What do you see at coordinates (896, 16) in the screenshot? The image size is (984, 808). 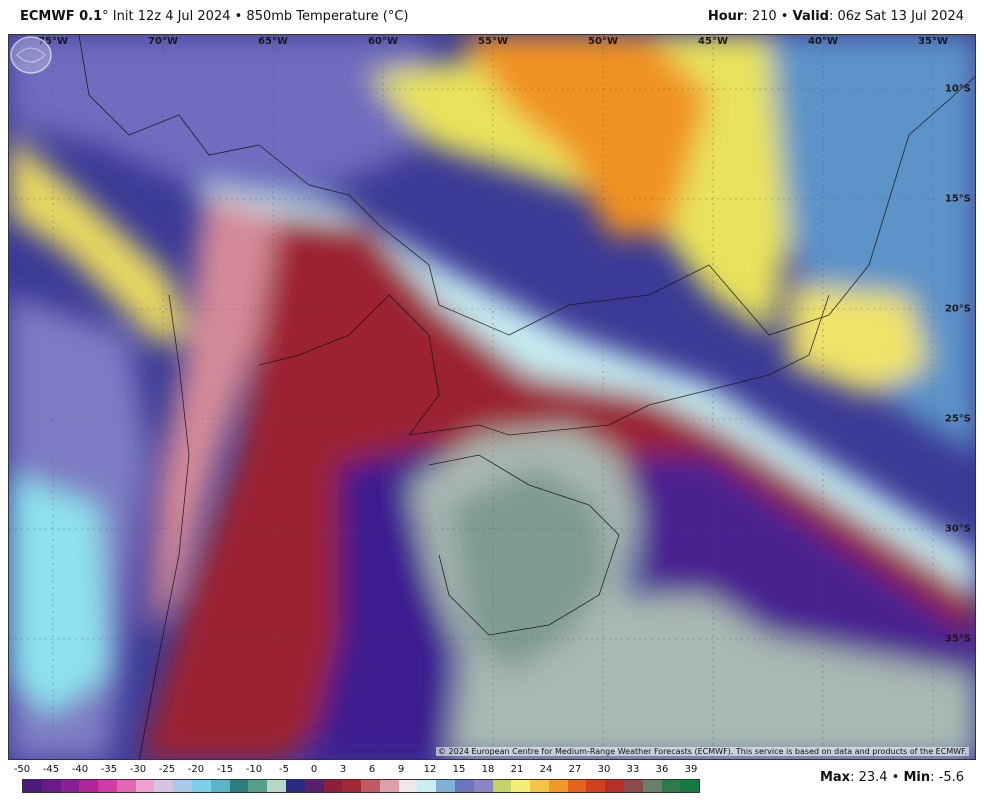 I see `valid-value: : 06z Sat 13 Jul 2024` at bounding box center [896, 16].